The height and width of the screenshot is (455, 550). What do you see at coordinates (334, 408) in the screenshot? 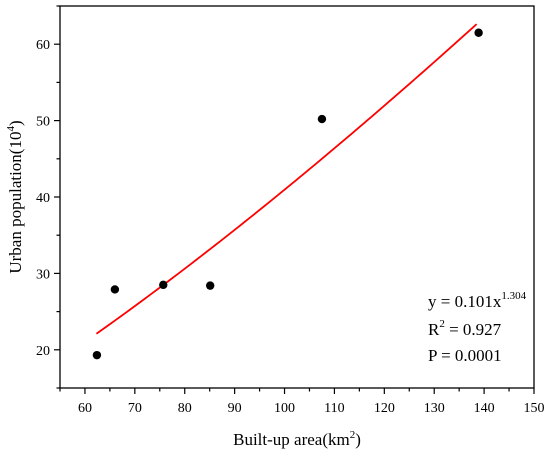
I see `x-tick-label: 110` at bounding box center [334, 408].